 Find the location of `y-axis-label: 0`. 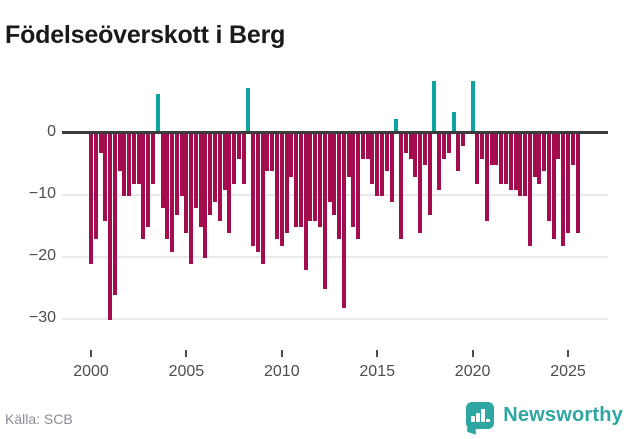

y-axis-label: 0 is located at coordinates (51, 131).